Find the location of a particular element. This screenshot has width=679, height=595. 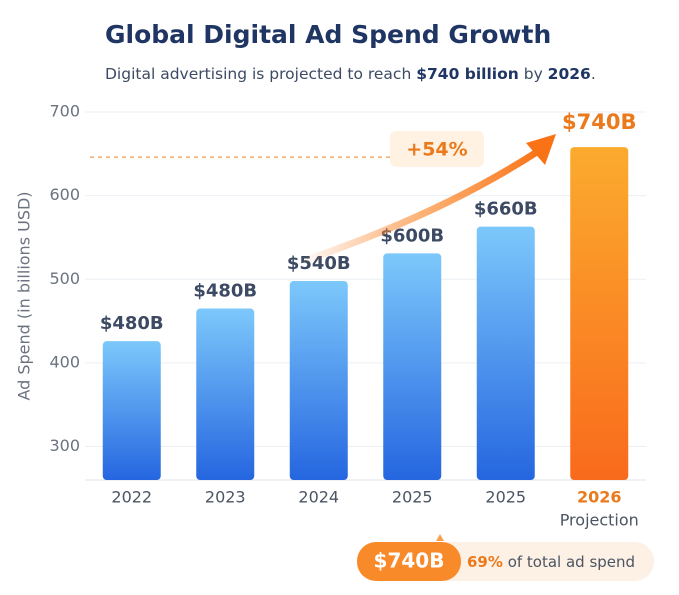

y-tick-label: 700 is located at coordinates (64, 111).